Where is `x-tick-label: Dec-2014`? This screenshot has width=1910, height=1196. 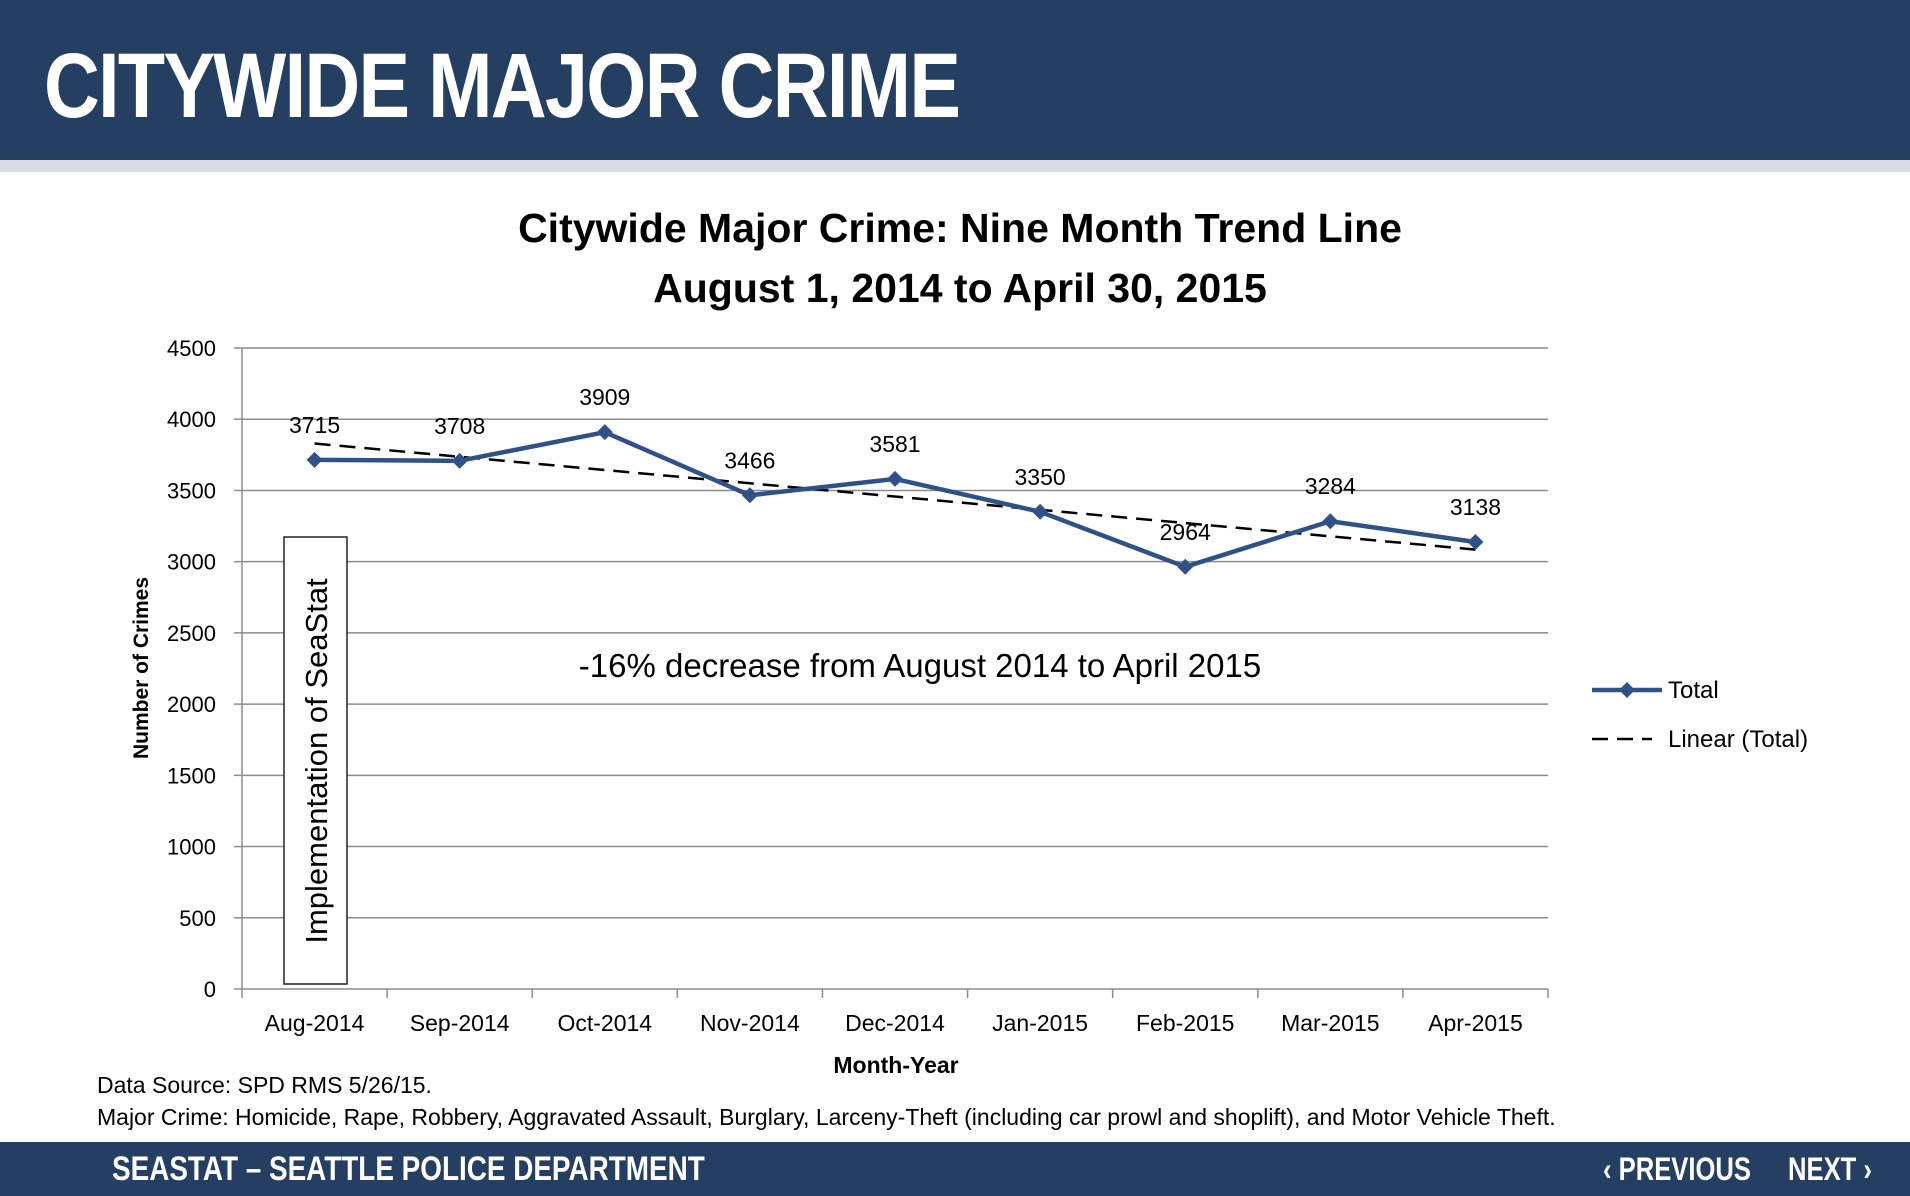 x-tick-label: Dec-2014 is located at coordinates (895, 1023).